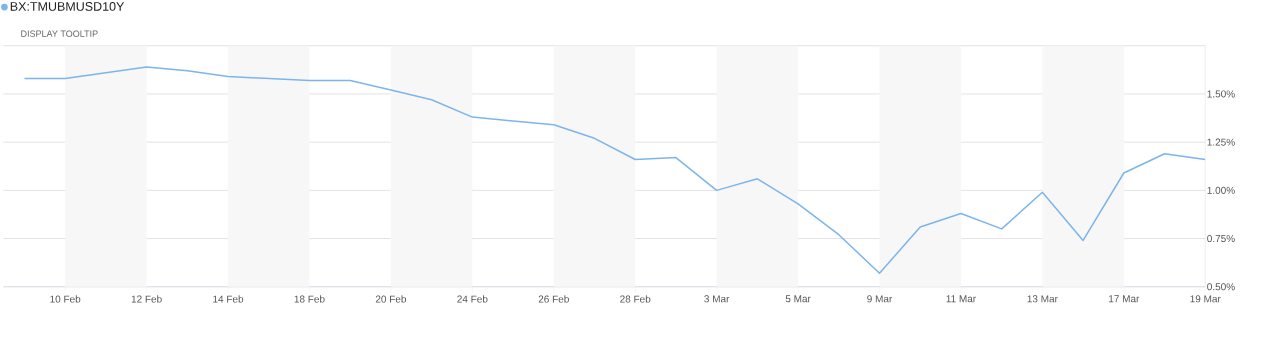 This screenshot has height=352, width=1262. Describe the element at coordinates (553, 299) in the screenshot. I see `x-tick-label: 26 Feb` at that location.